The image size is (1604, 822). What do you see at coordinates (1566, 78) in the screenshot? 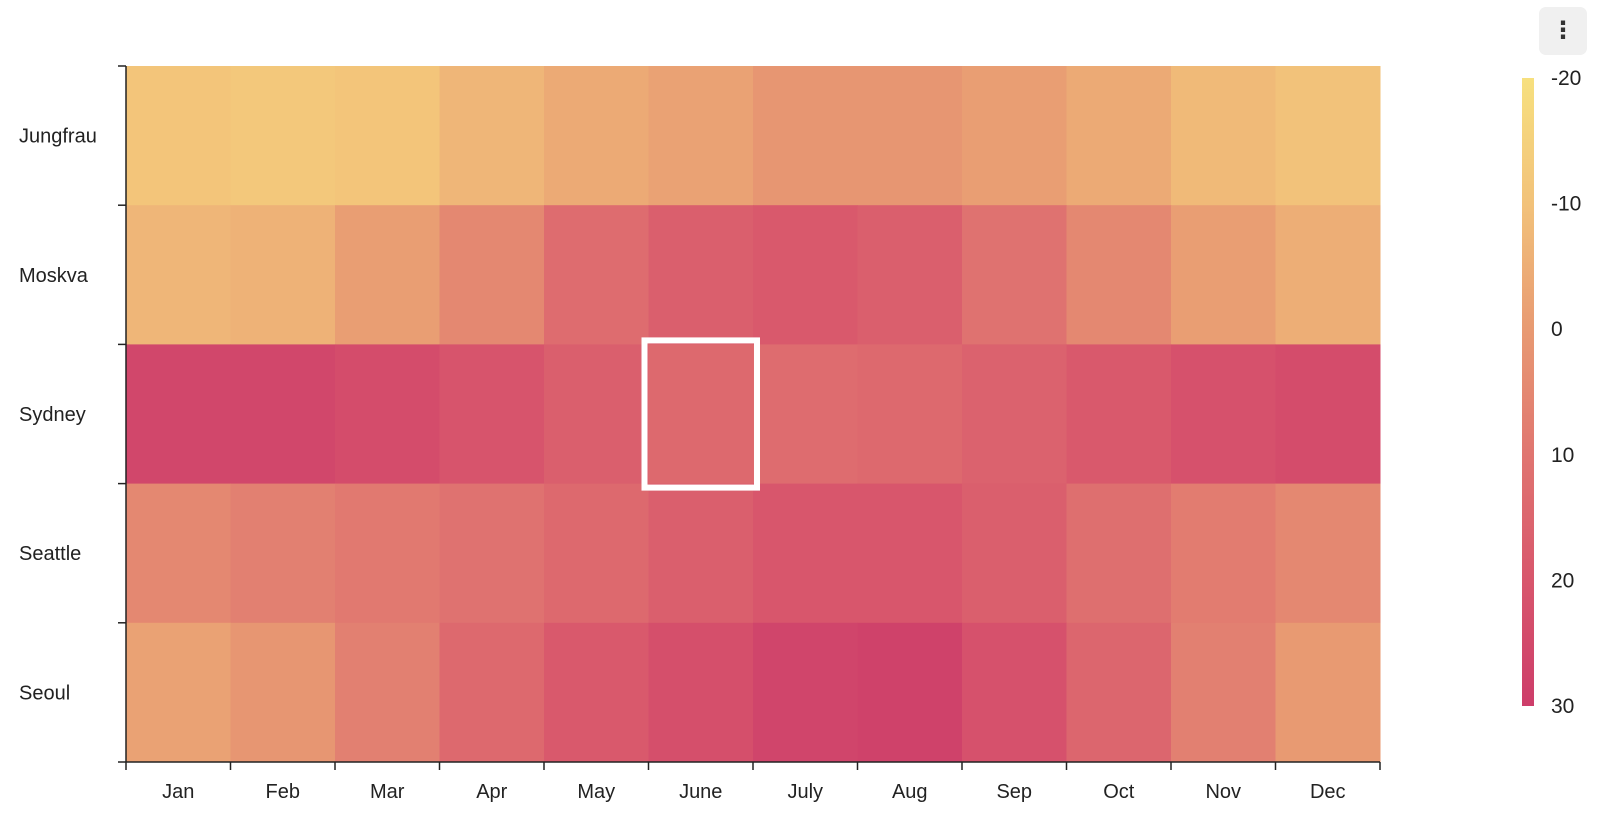
I see `colorbar-tick-label: -20` at bounding box center [1566, 78].